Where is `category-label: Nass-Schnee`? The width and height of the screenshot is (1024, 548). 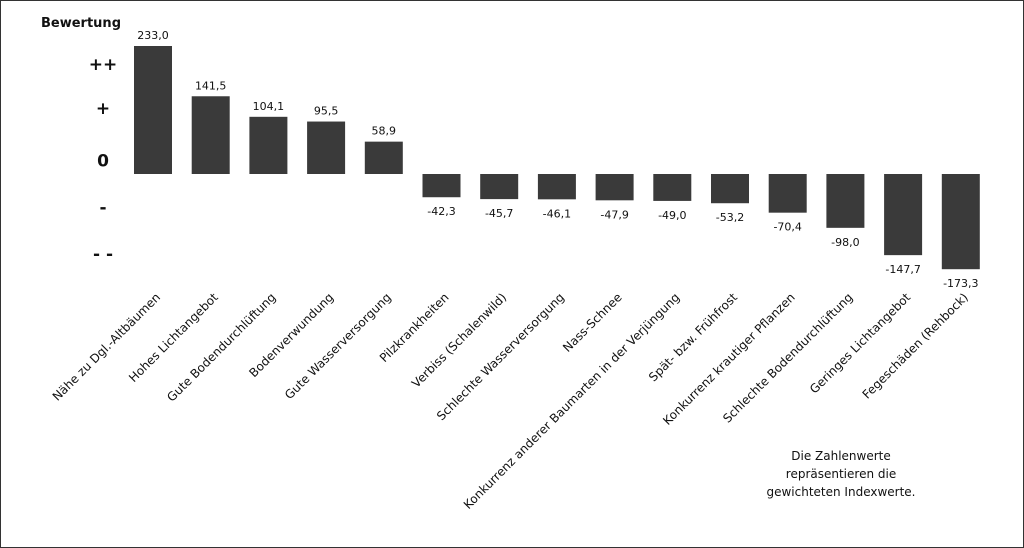 category-label: Nass-Schnee is located at coordinates (592, 322).